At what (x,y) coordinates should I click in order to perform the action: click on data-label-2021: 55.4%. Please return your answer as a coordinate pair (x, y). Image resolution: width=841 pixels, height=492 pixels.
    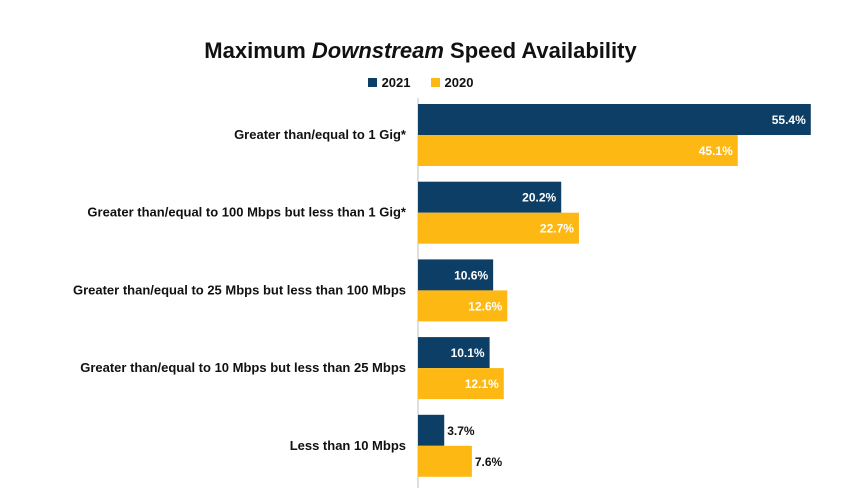
    Looking at the image, I should click on (789, 120).